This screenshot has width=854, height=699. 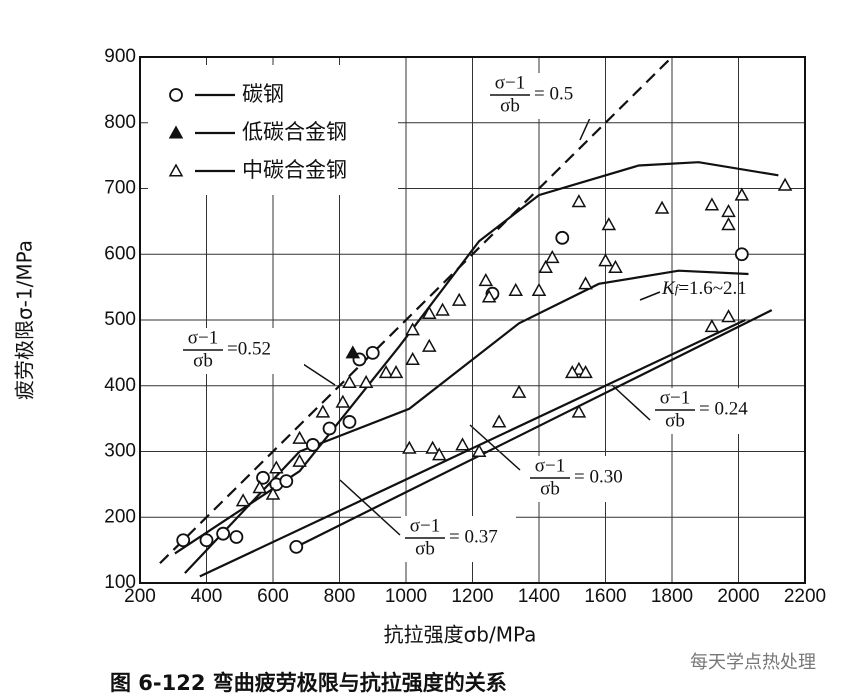 What do you see at coordinates (120, 582) in the screenshot?
I see `y-tick-label: 100` at bounding box center [120, 582].